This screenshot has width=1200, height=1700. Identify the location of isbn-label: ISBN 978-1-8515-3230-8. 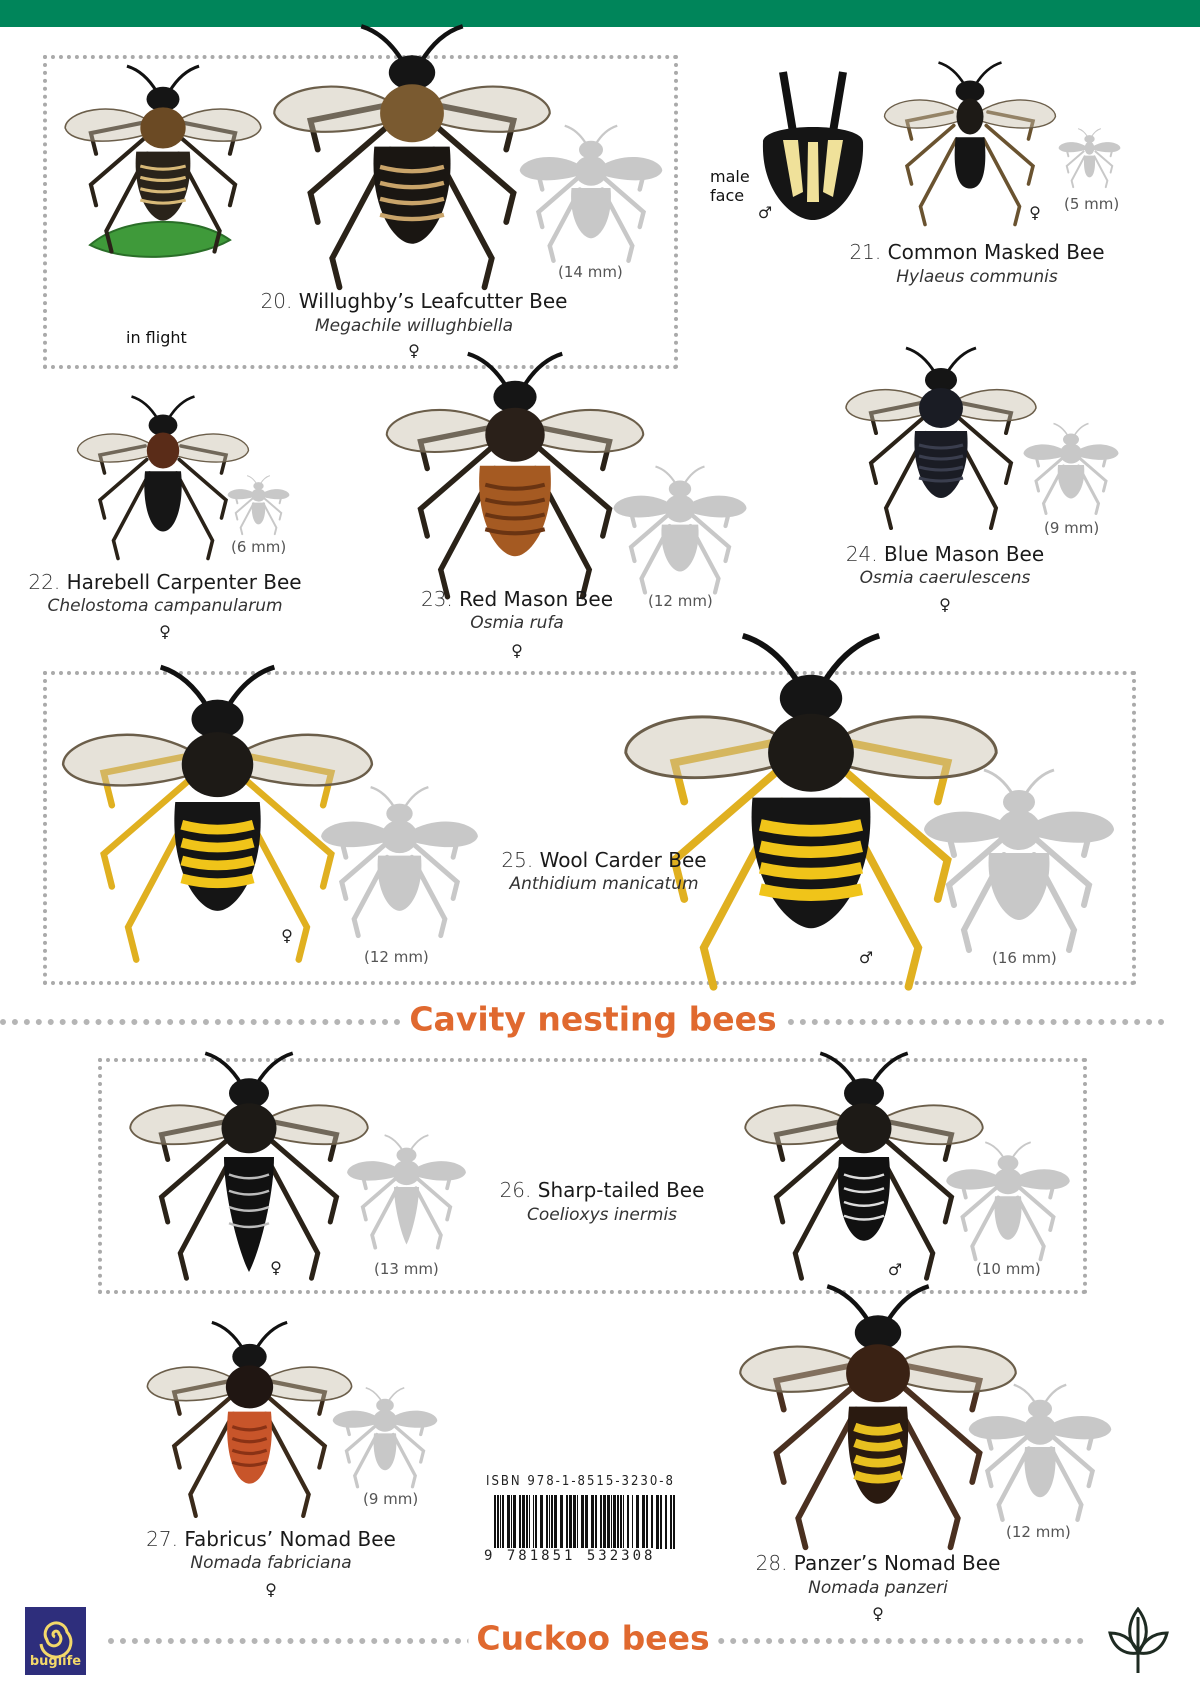
(580, 1481).